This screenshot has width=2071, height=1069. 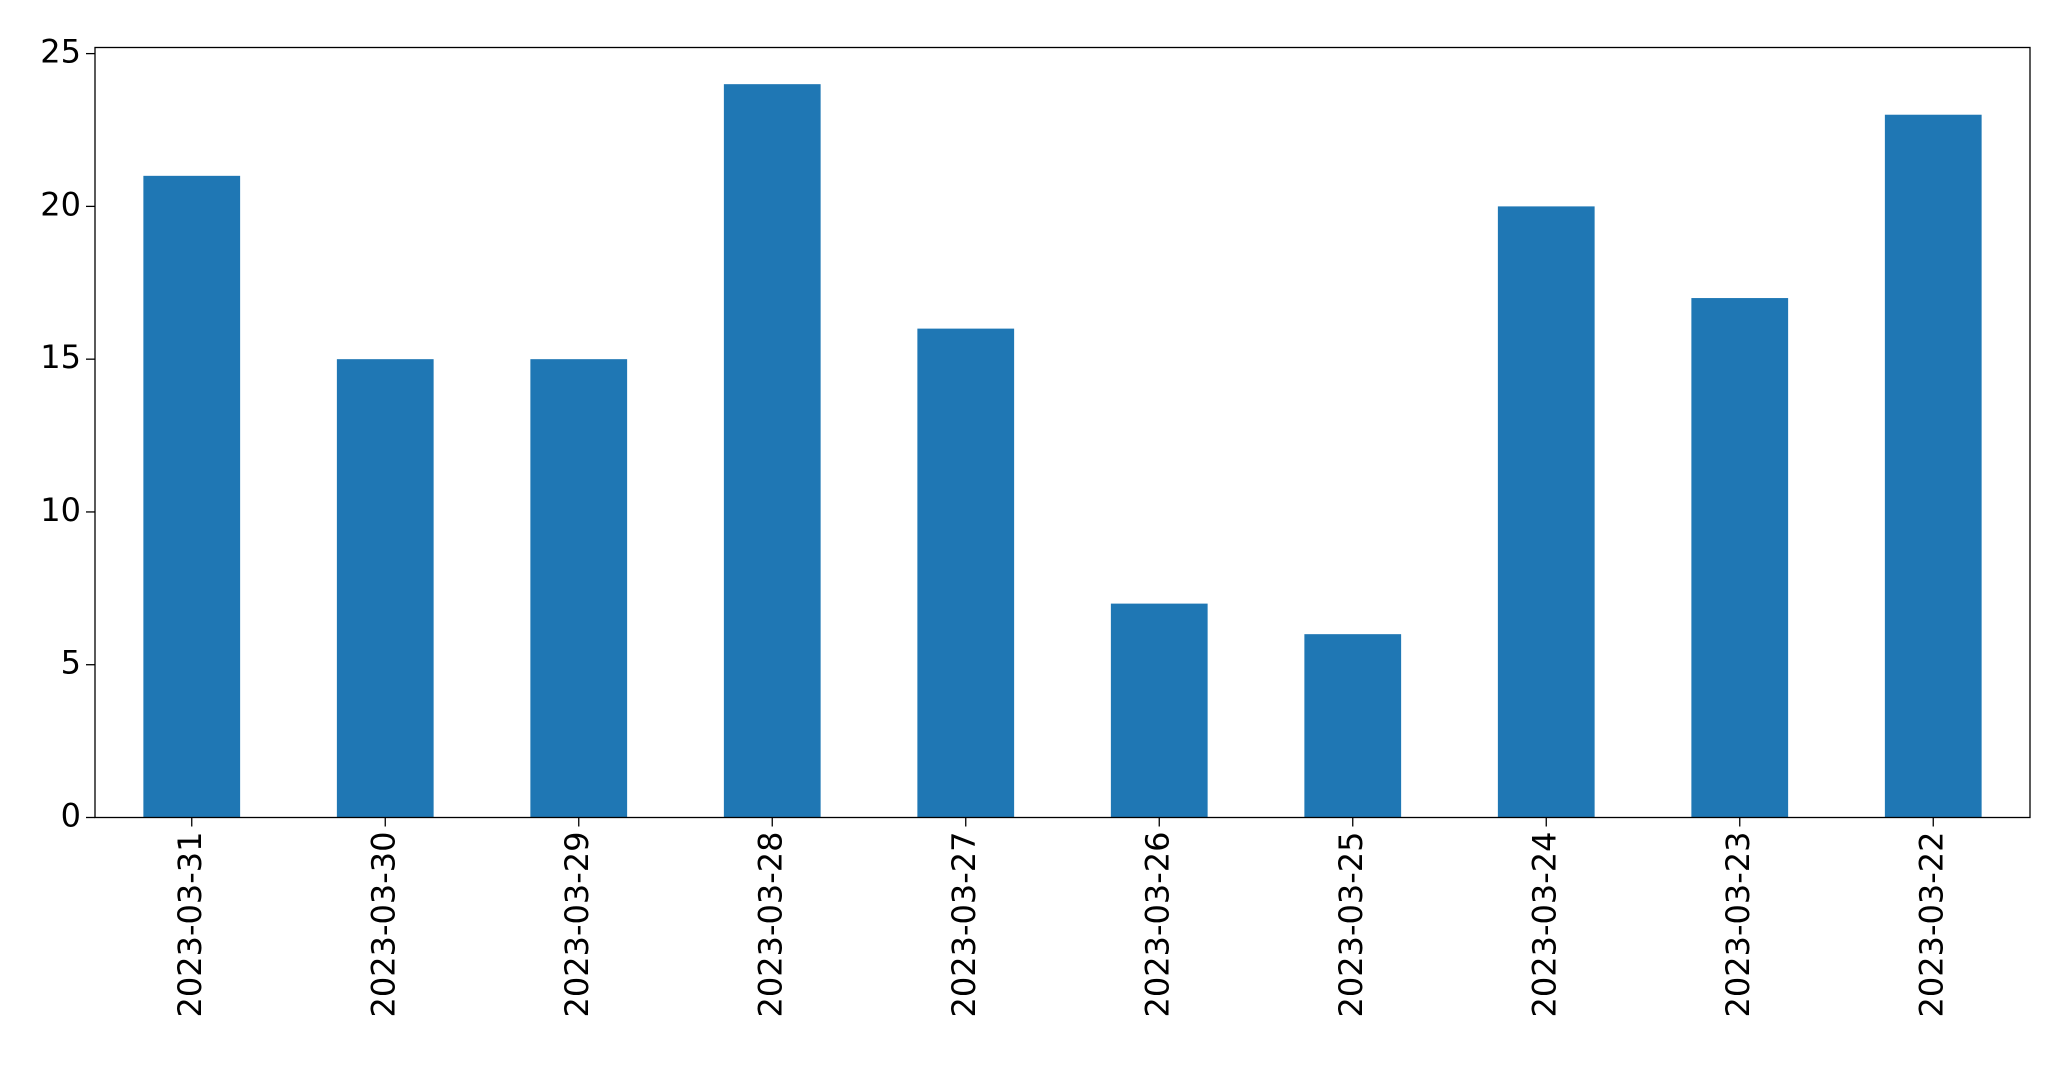 I want to click on y-tick-label: 15, so click(x=60, y=357).